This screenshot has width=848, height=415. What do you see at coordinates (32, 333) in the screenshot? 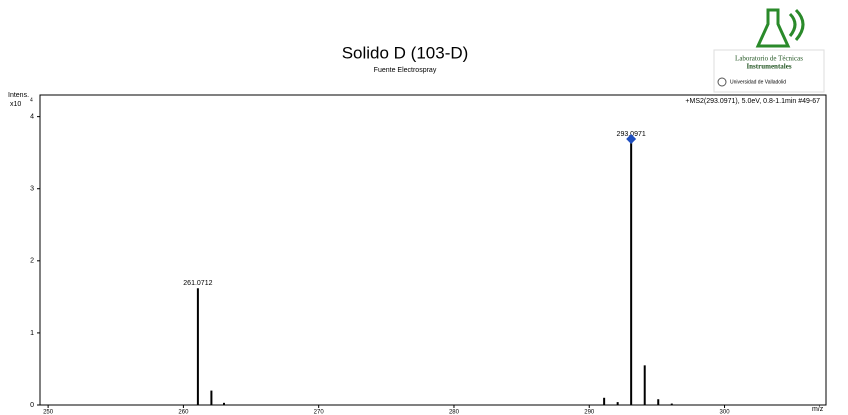
I see `y-tick-label: 1` at bounding box center [32, 333].